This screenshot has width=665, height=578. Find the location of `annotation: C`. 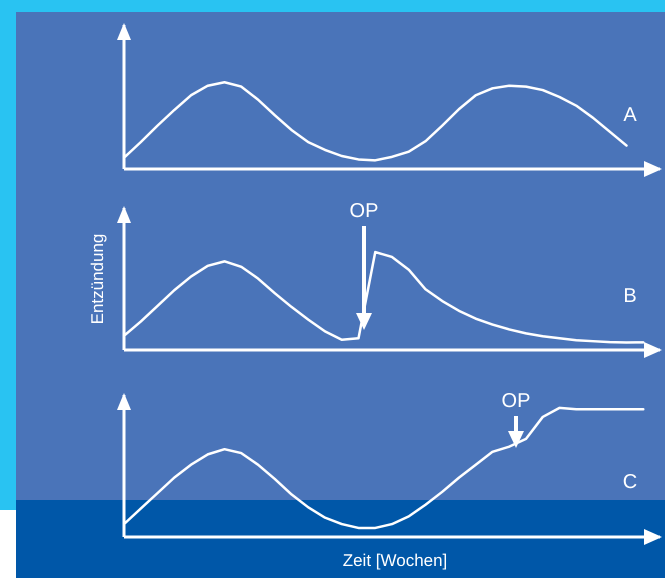

annotation: C is located at coordinates (630, 482).